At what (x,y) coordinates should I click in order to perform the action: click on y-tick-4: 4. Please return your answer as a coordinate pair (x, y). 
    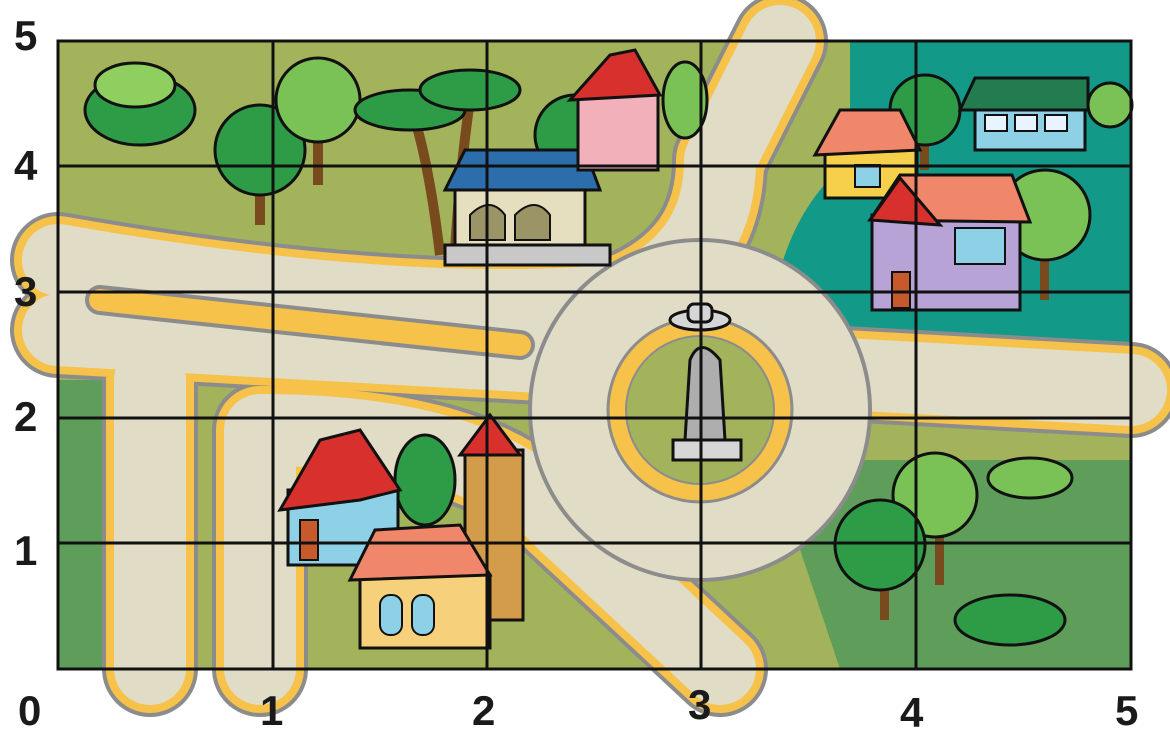
    Looking at the image, I should click on (26, 165).